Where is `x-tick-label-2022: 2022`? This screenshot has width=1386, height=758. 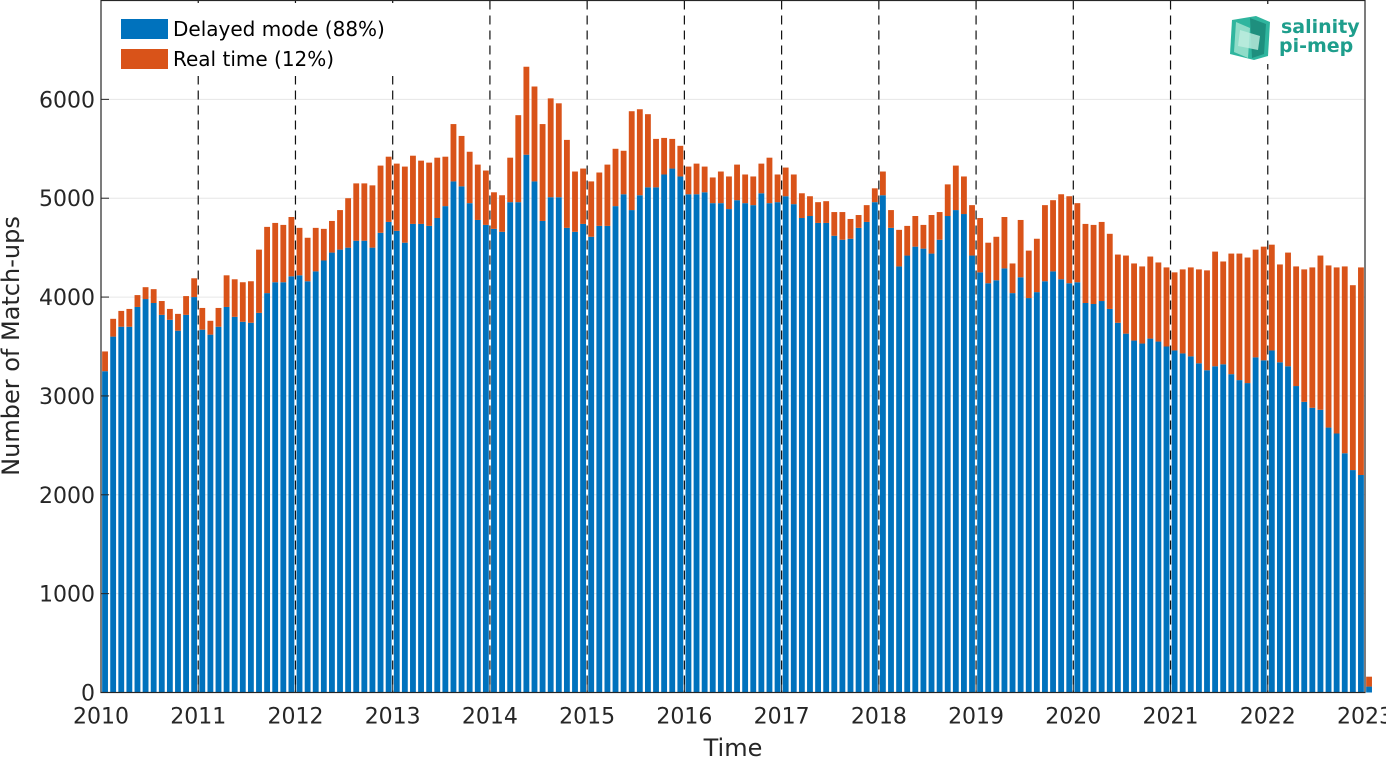 x-tick-label-2022: 2022 is located at coordinates (1268, 717).